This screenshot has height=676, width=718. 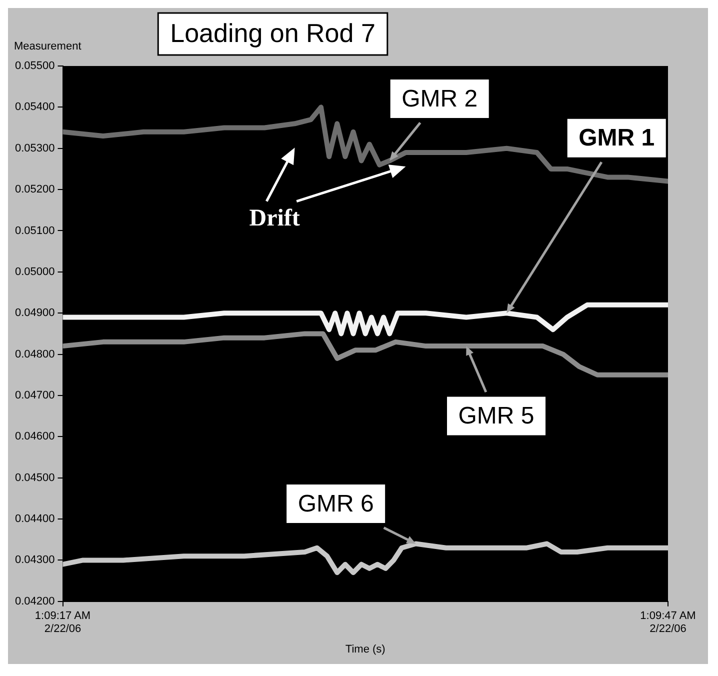 I want to click on text: GMR 1, so click(x=616, y=138).